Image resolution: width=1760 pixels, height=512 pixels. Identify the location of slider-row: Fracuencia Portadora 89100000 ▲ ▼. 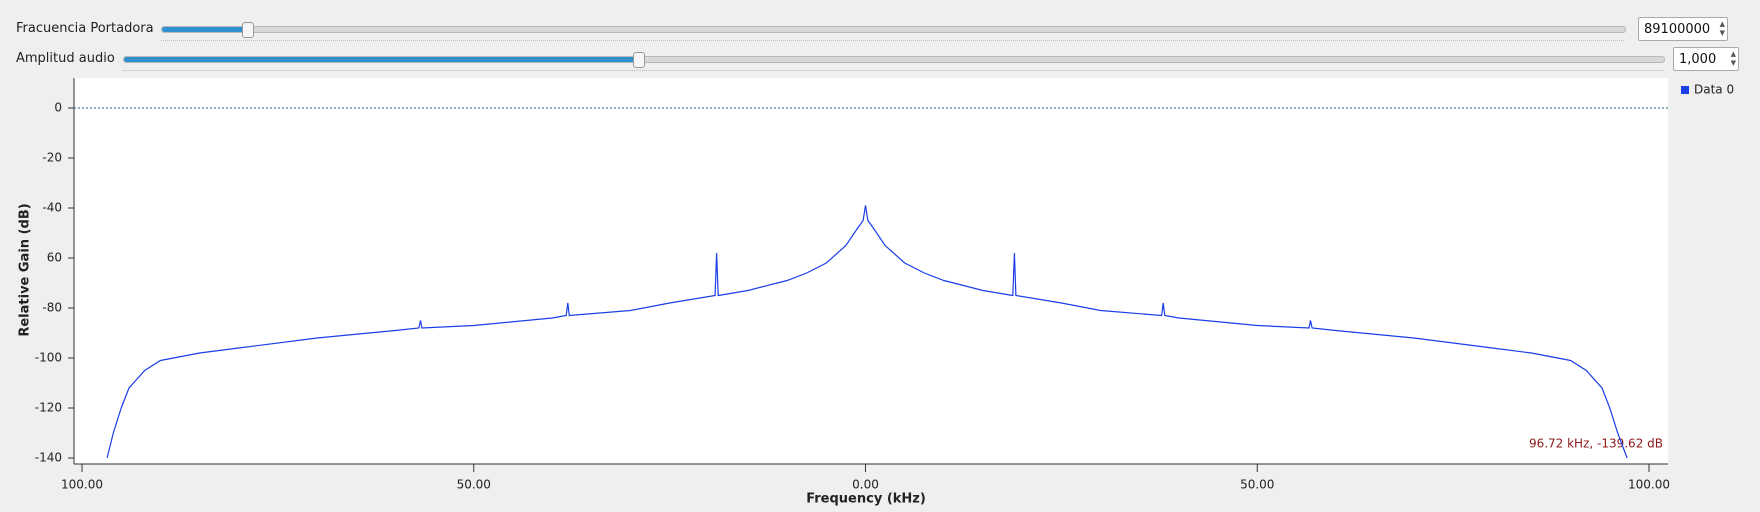
(880, 29).